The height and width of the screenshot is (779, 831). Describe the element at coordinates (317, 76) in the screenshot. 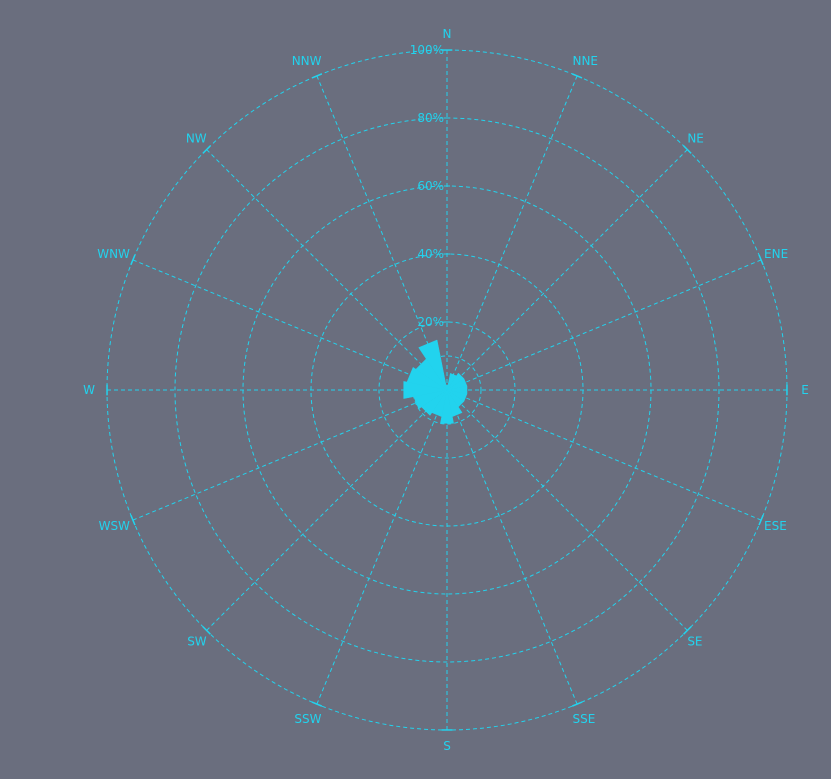

I see `spoke-tick-nnw` at that location.